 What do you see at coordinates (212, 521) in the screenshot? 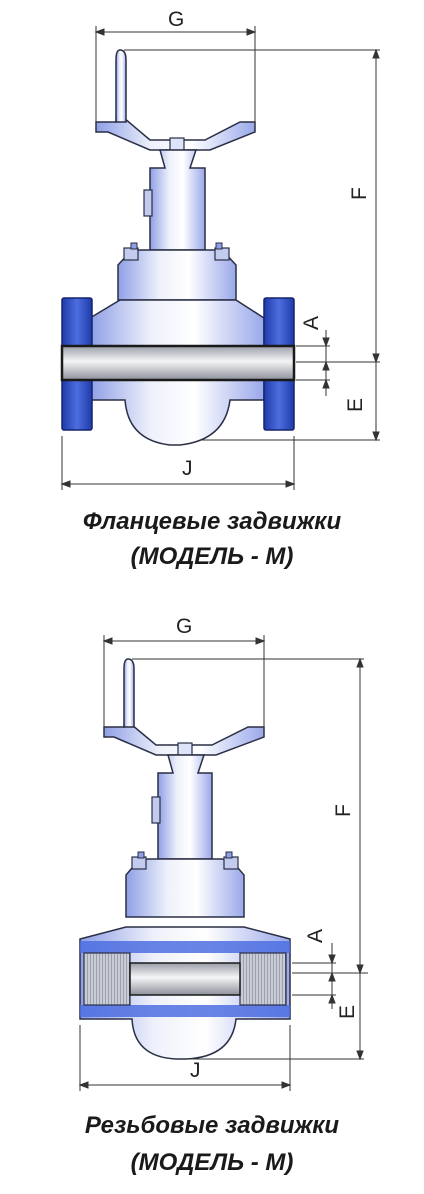
I see `caption-title: Фланцевые задвижки` at bounding box center [212, 521].